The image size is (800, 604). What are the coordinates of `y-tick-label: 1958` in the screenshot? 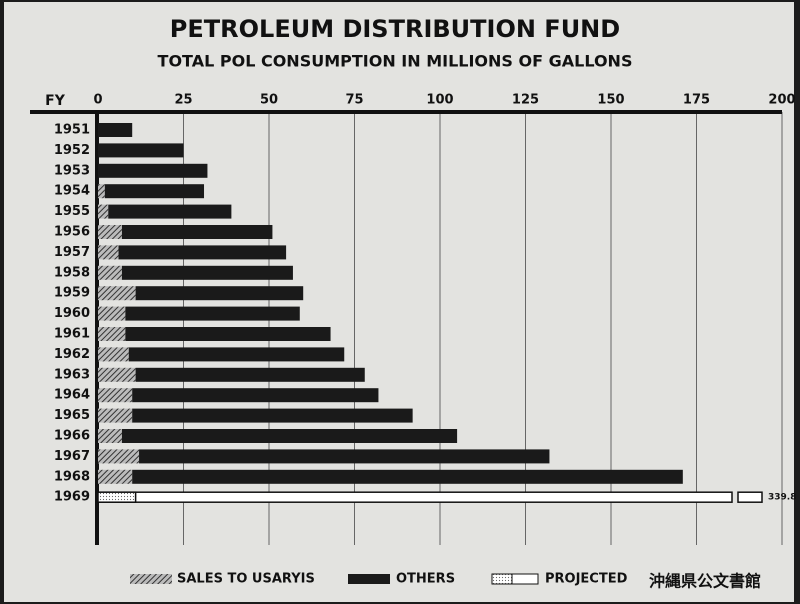 It's located at (72, 272).